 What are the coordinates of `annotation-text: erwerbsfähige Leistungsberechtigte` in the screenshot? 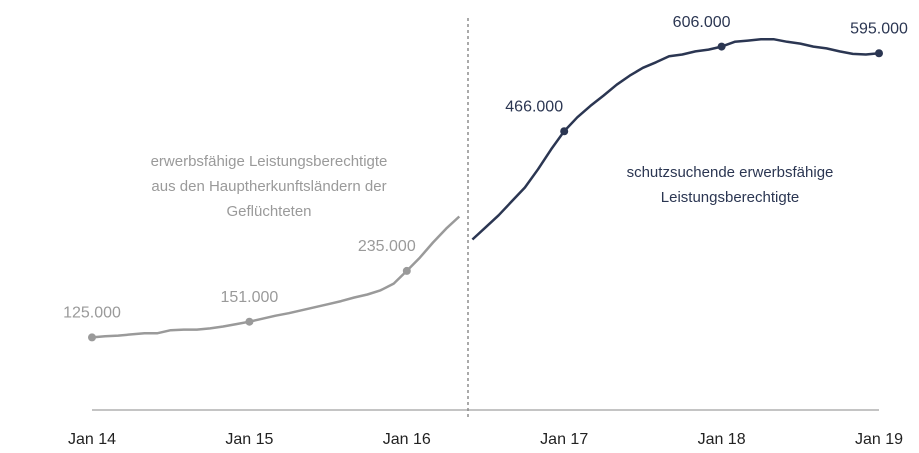 It's located at (269, 161).